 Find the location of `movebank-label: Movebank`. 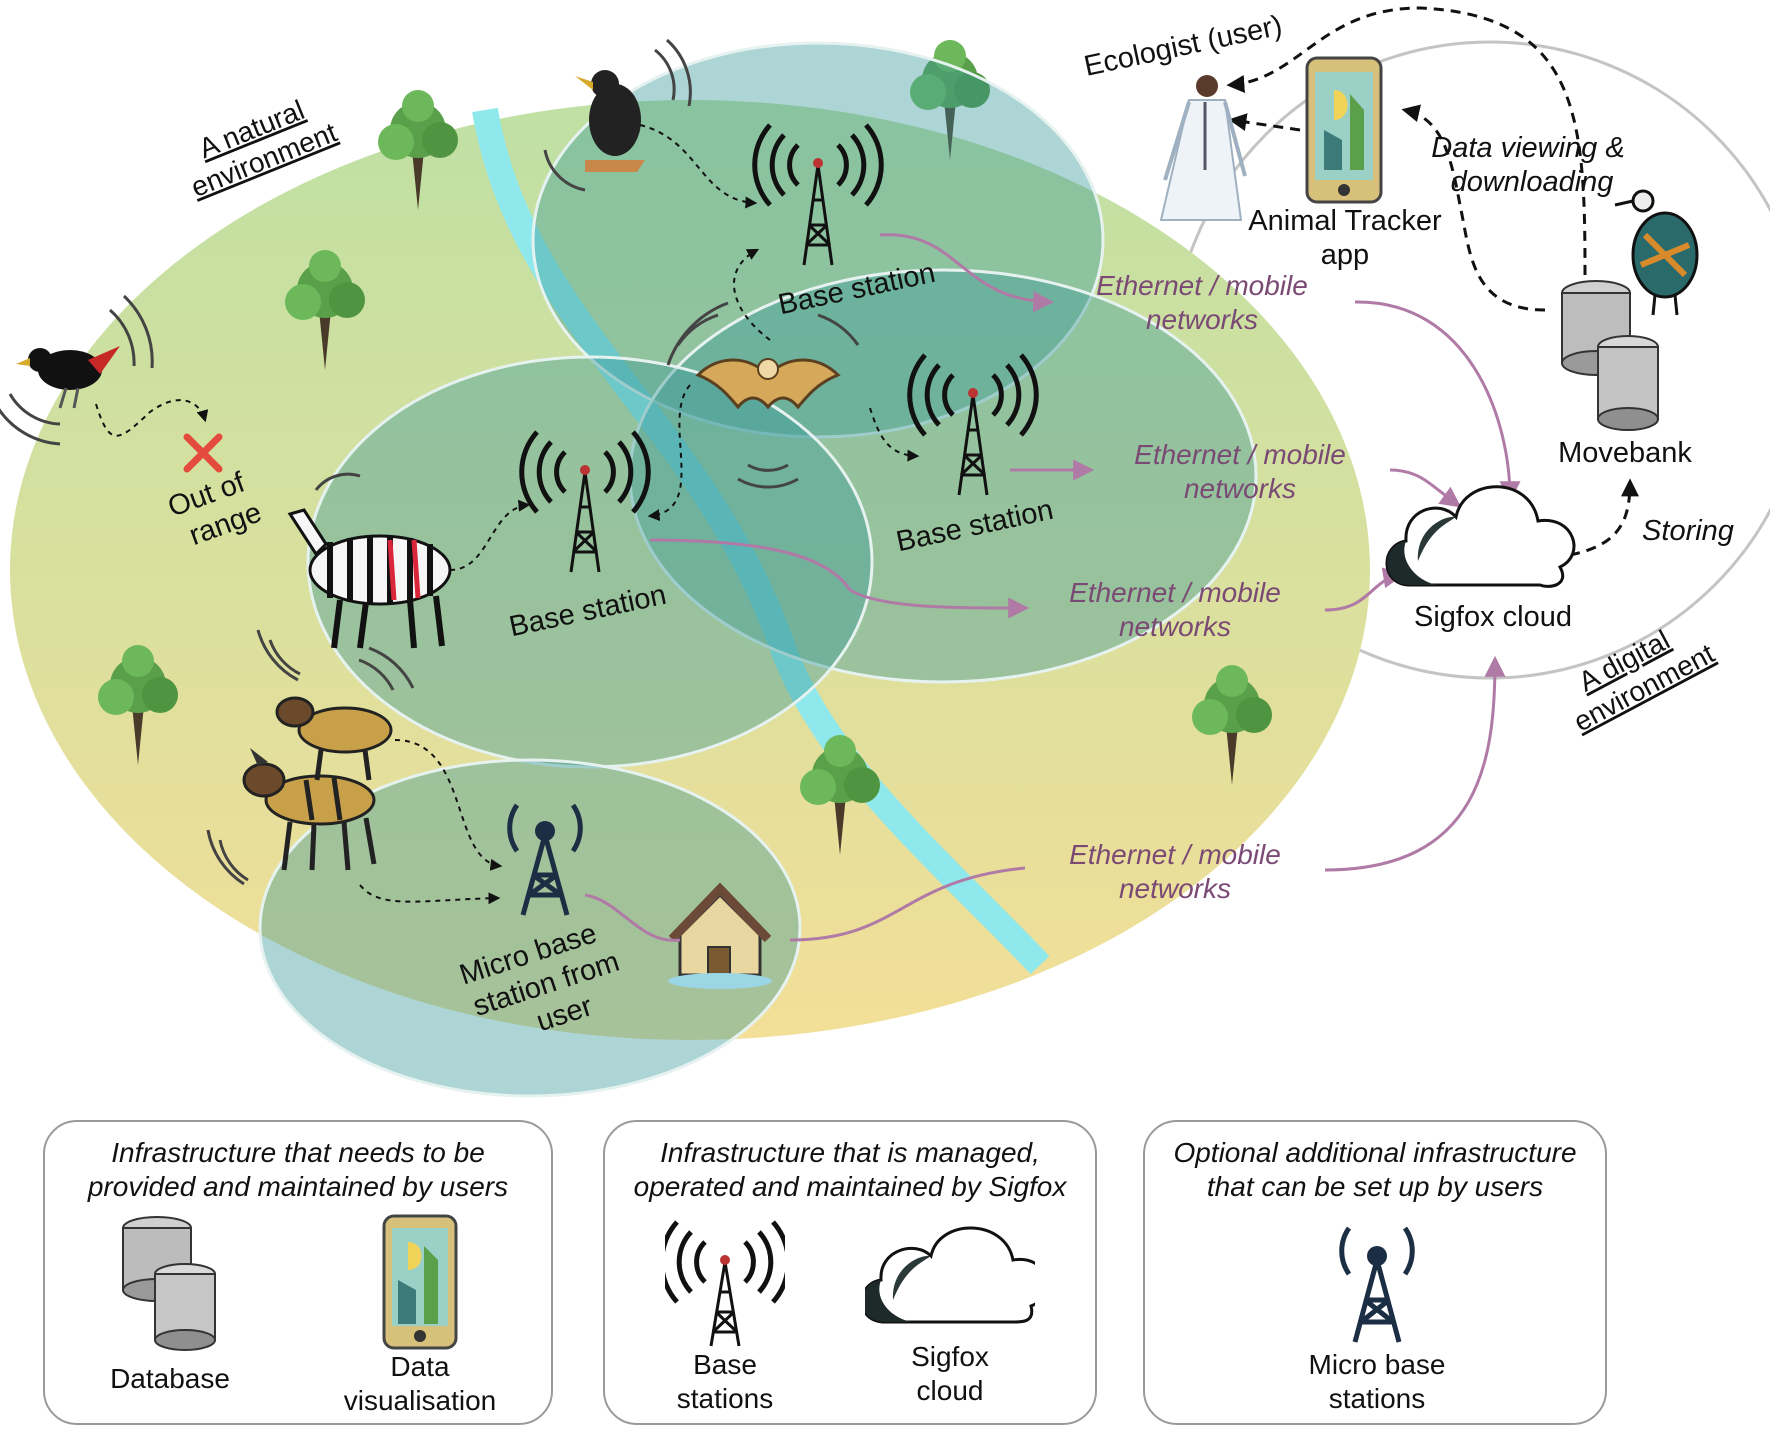

movebank-label: Movebank is located at coordinates (1625, 453).